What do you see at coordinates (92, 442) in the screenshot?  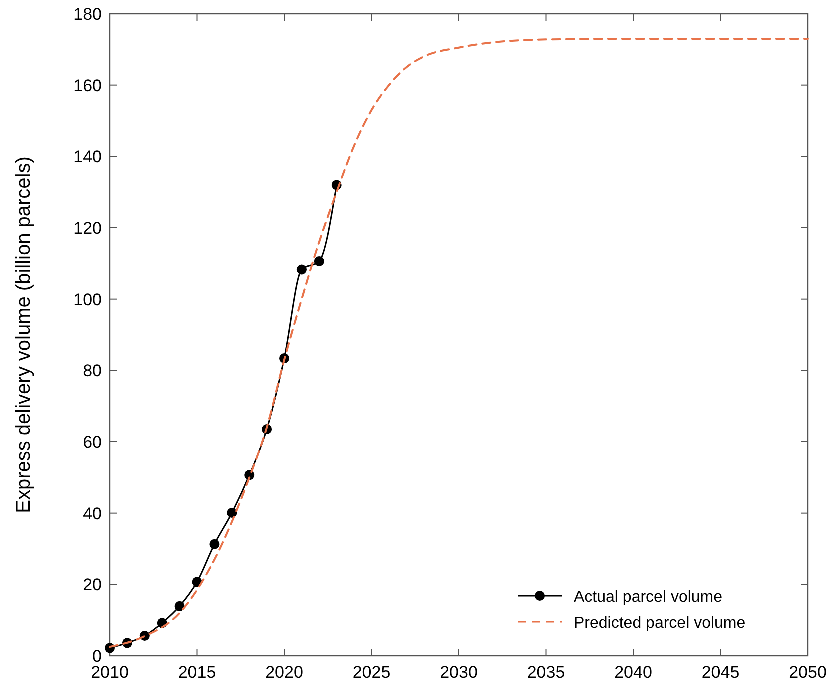 I see `y-tick-label: 60` at bounding box center [92, 442].